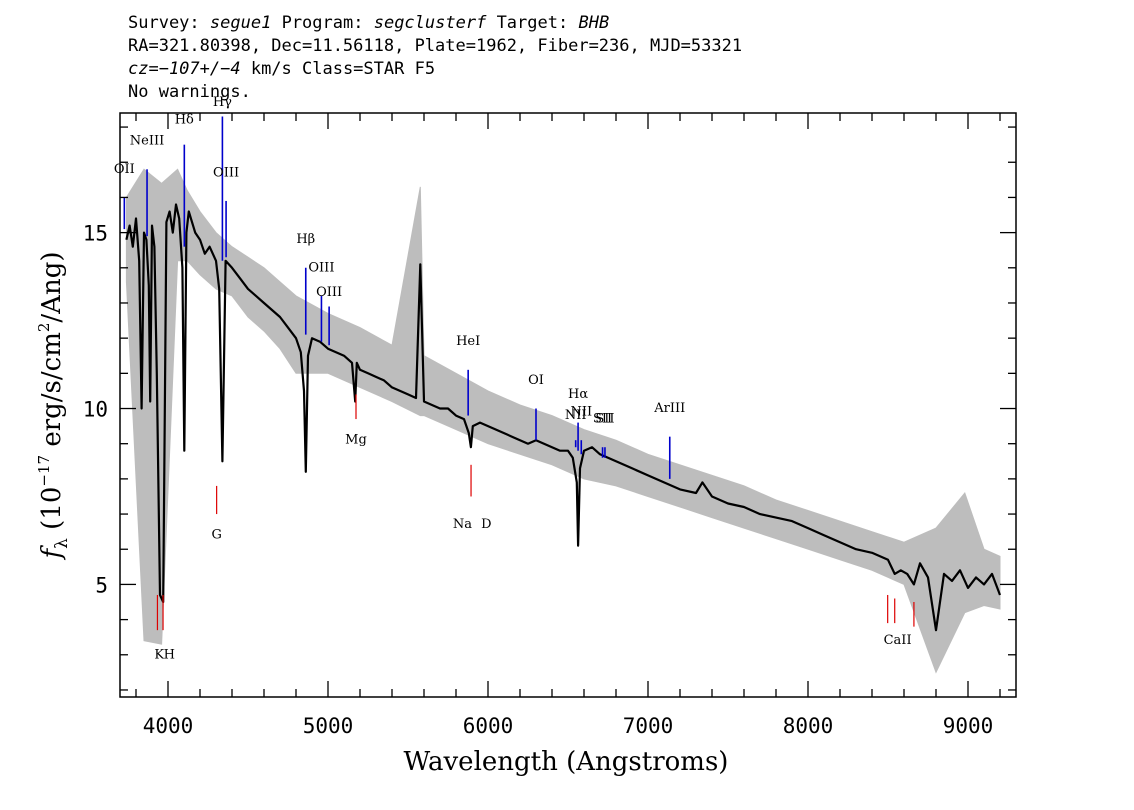  Describe the element at coordinates (44, 328) in the screenshot. I see `y-label-exp2: 2` at that location.